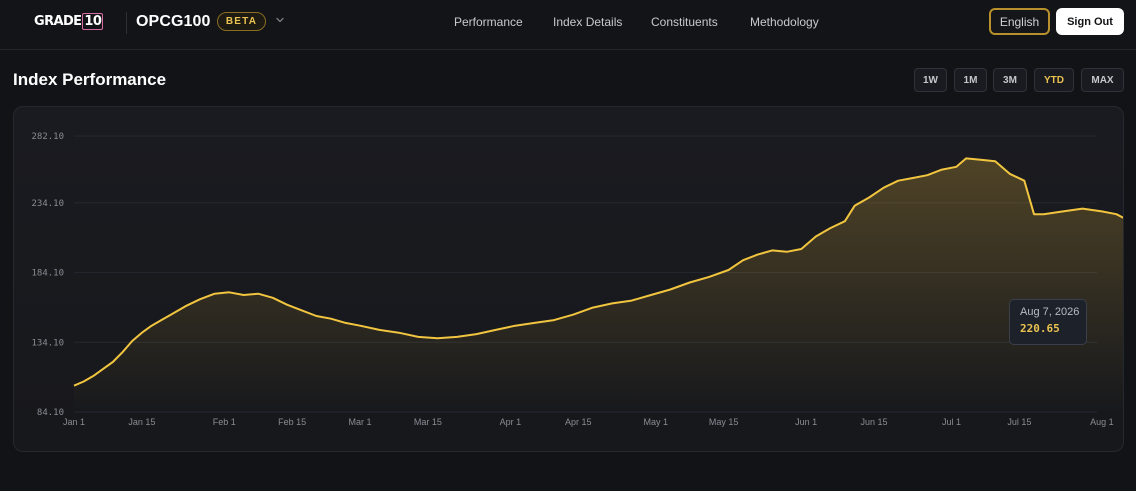  I want to click on y-tick-label: 84.10, so click(50, 413).